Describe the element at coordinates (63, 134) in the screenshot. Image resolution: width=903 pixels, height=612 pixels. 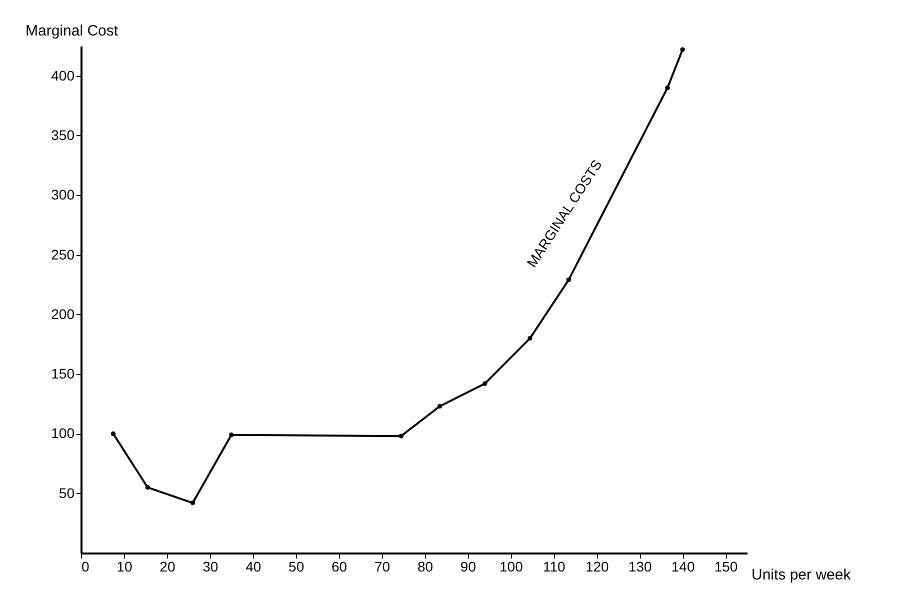
I see `y-tick-label: 350` at that location.